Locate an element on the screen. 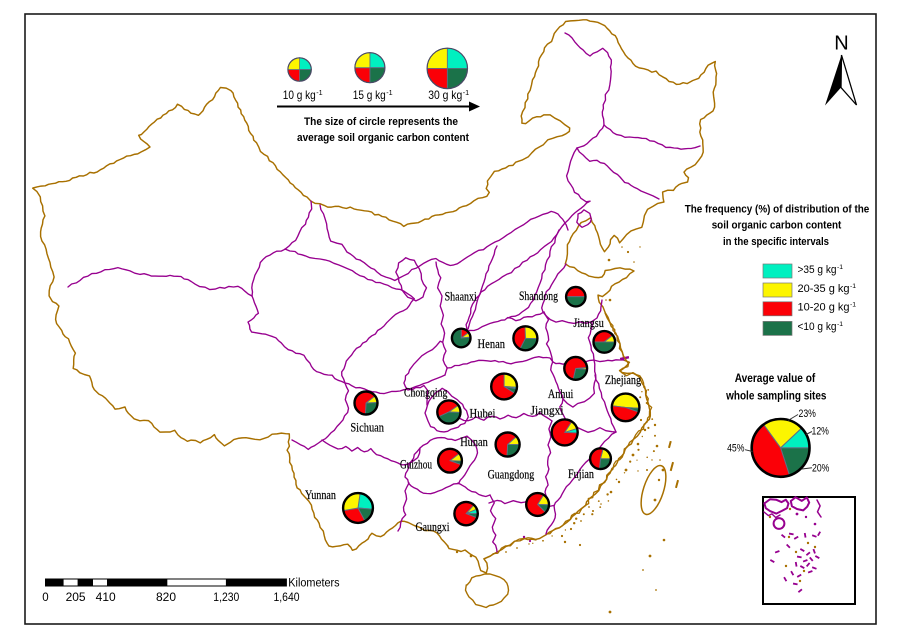 The width and height of the screenshot is (900, 637). svg-text: Zhejiang is located at coordinates (623, 380).